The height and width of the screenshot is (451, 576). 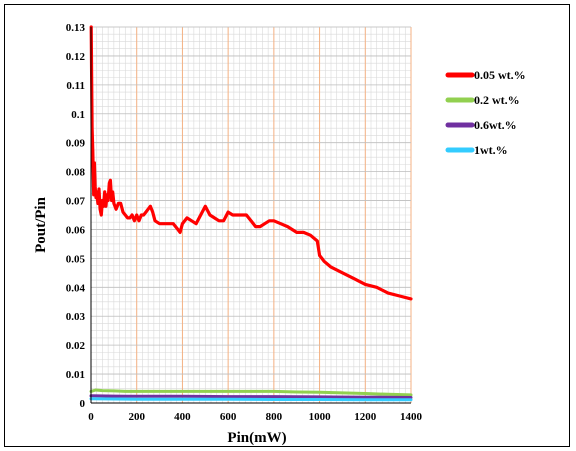 What do you see at coordinates (136, 417) in the screenshot?
I see `x-tick-label: 200` at bounding box center [136, 417].